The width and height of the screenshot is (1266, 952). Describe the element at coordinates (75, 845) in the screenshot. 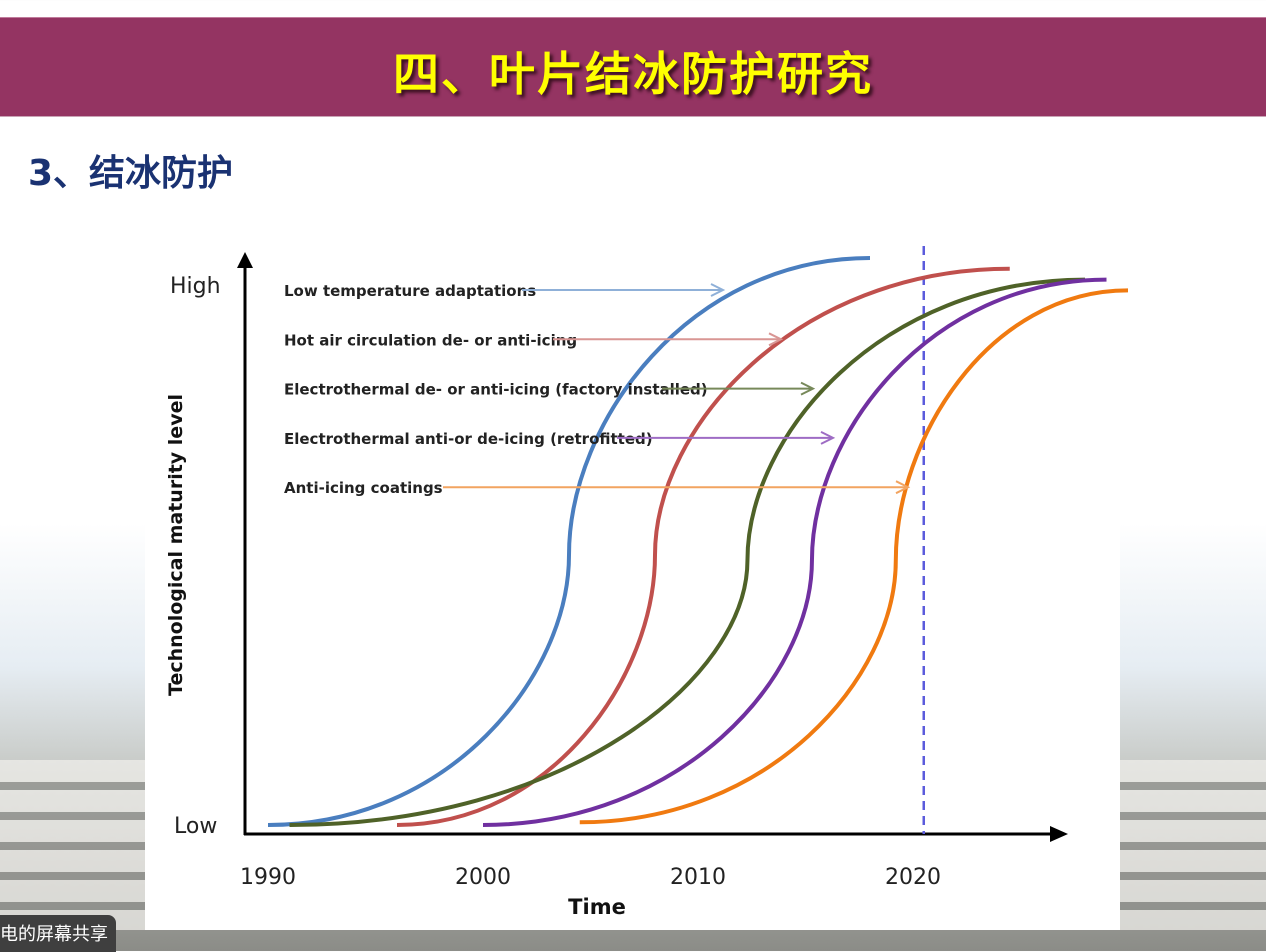

I see `background-building-left` at that location.